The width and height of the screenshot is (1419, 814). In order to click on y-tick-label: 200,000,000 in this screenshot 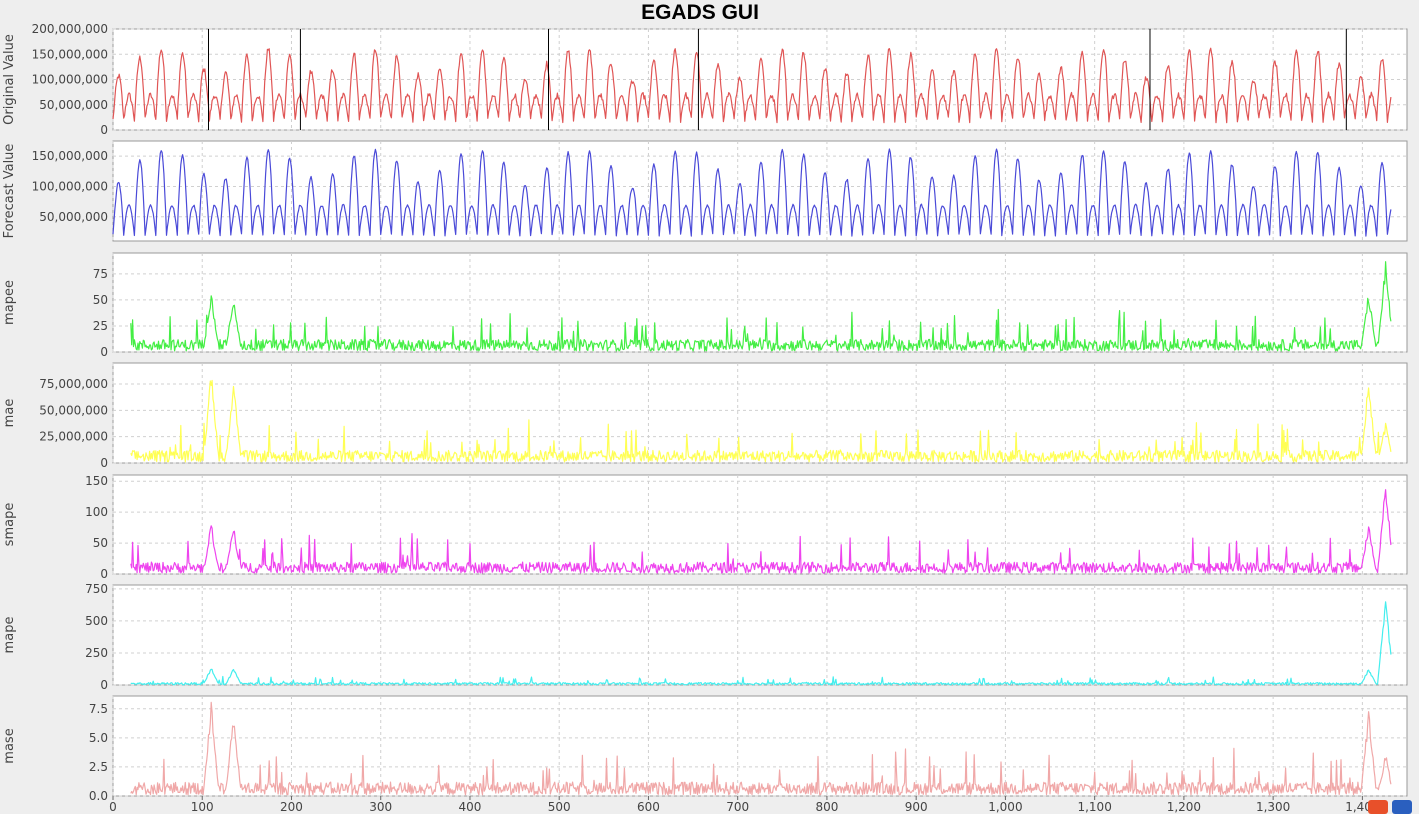, I will do `click(70, 29)`.